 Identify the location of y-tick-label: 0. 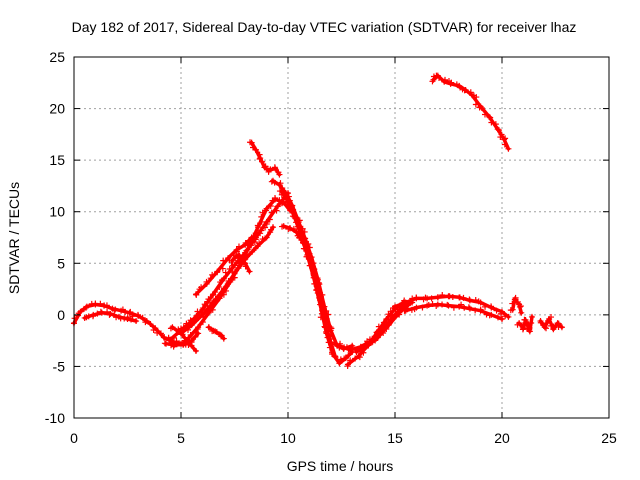
(61, 315).